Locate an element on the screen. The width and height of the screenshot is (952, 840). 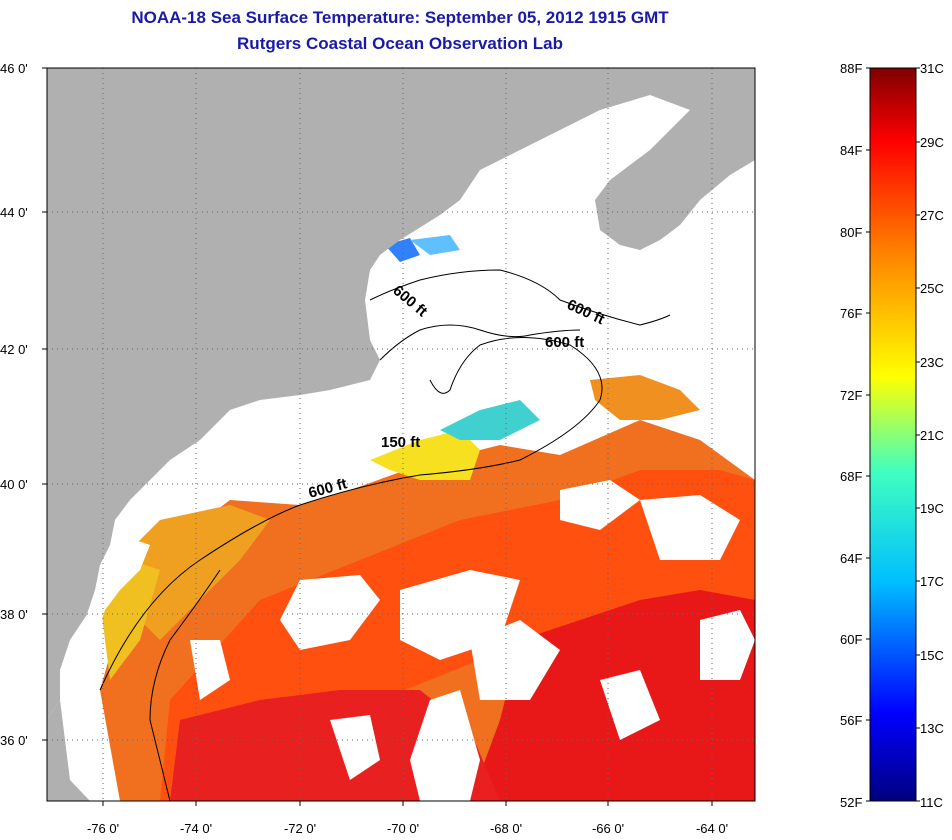
lon-label: -74 0' is located at coordinates (196, 828).